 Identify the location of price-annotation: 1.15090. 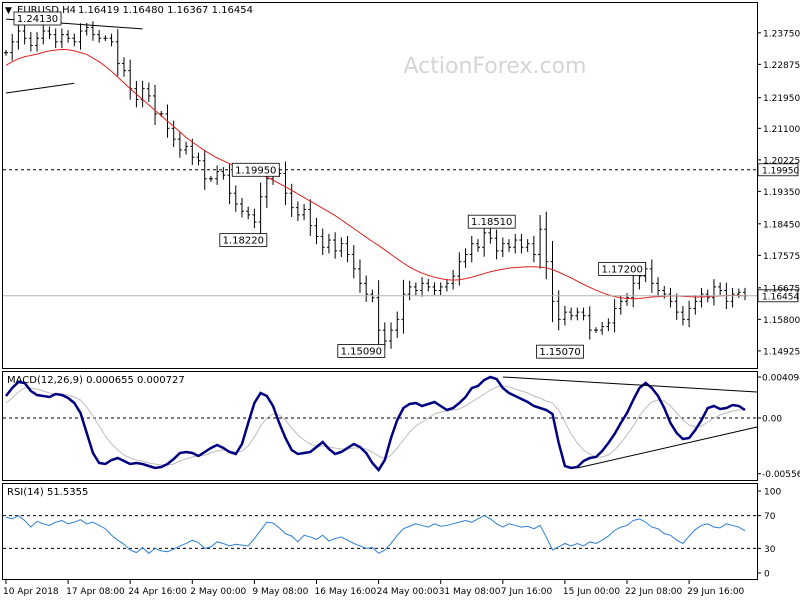
(361, 351).